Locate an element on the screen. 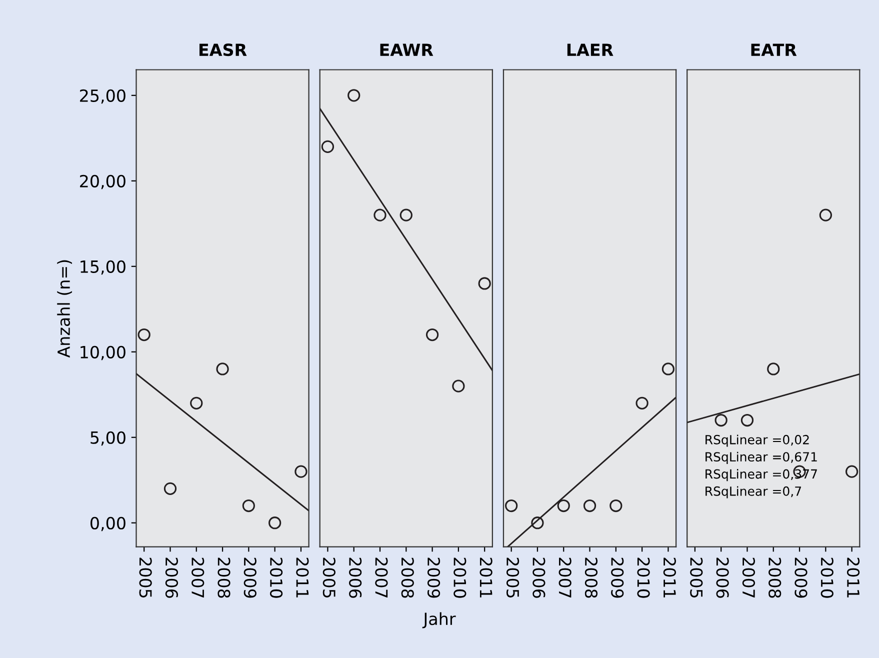 The image size is (879, 658). x-axis-title: Jahr is located at coordinates (439, 620).